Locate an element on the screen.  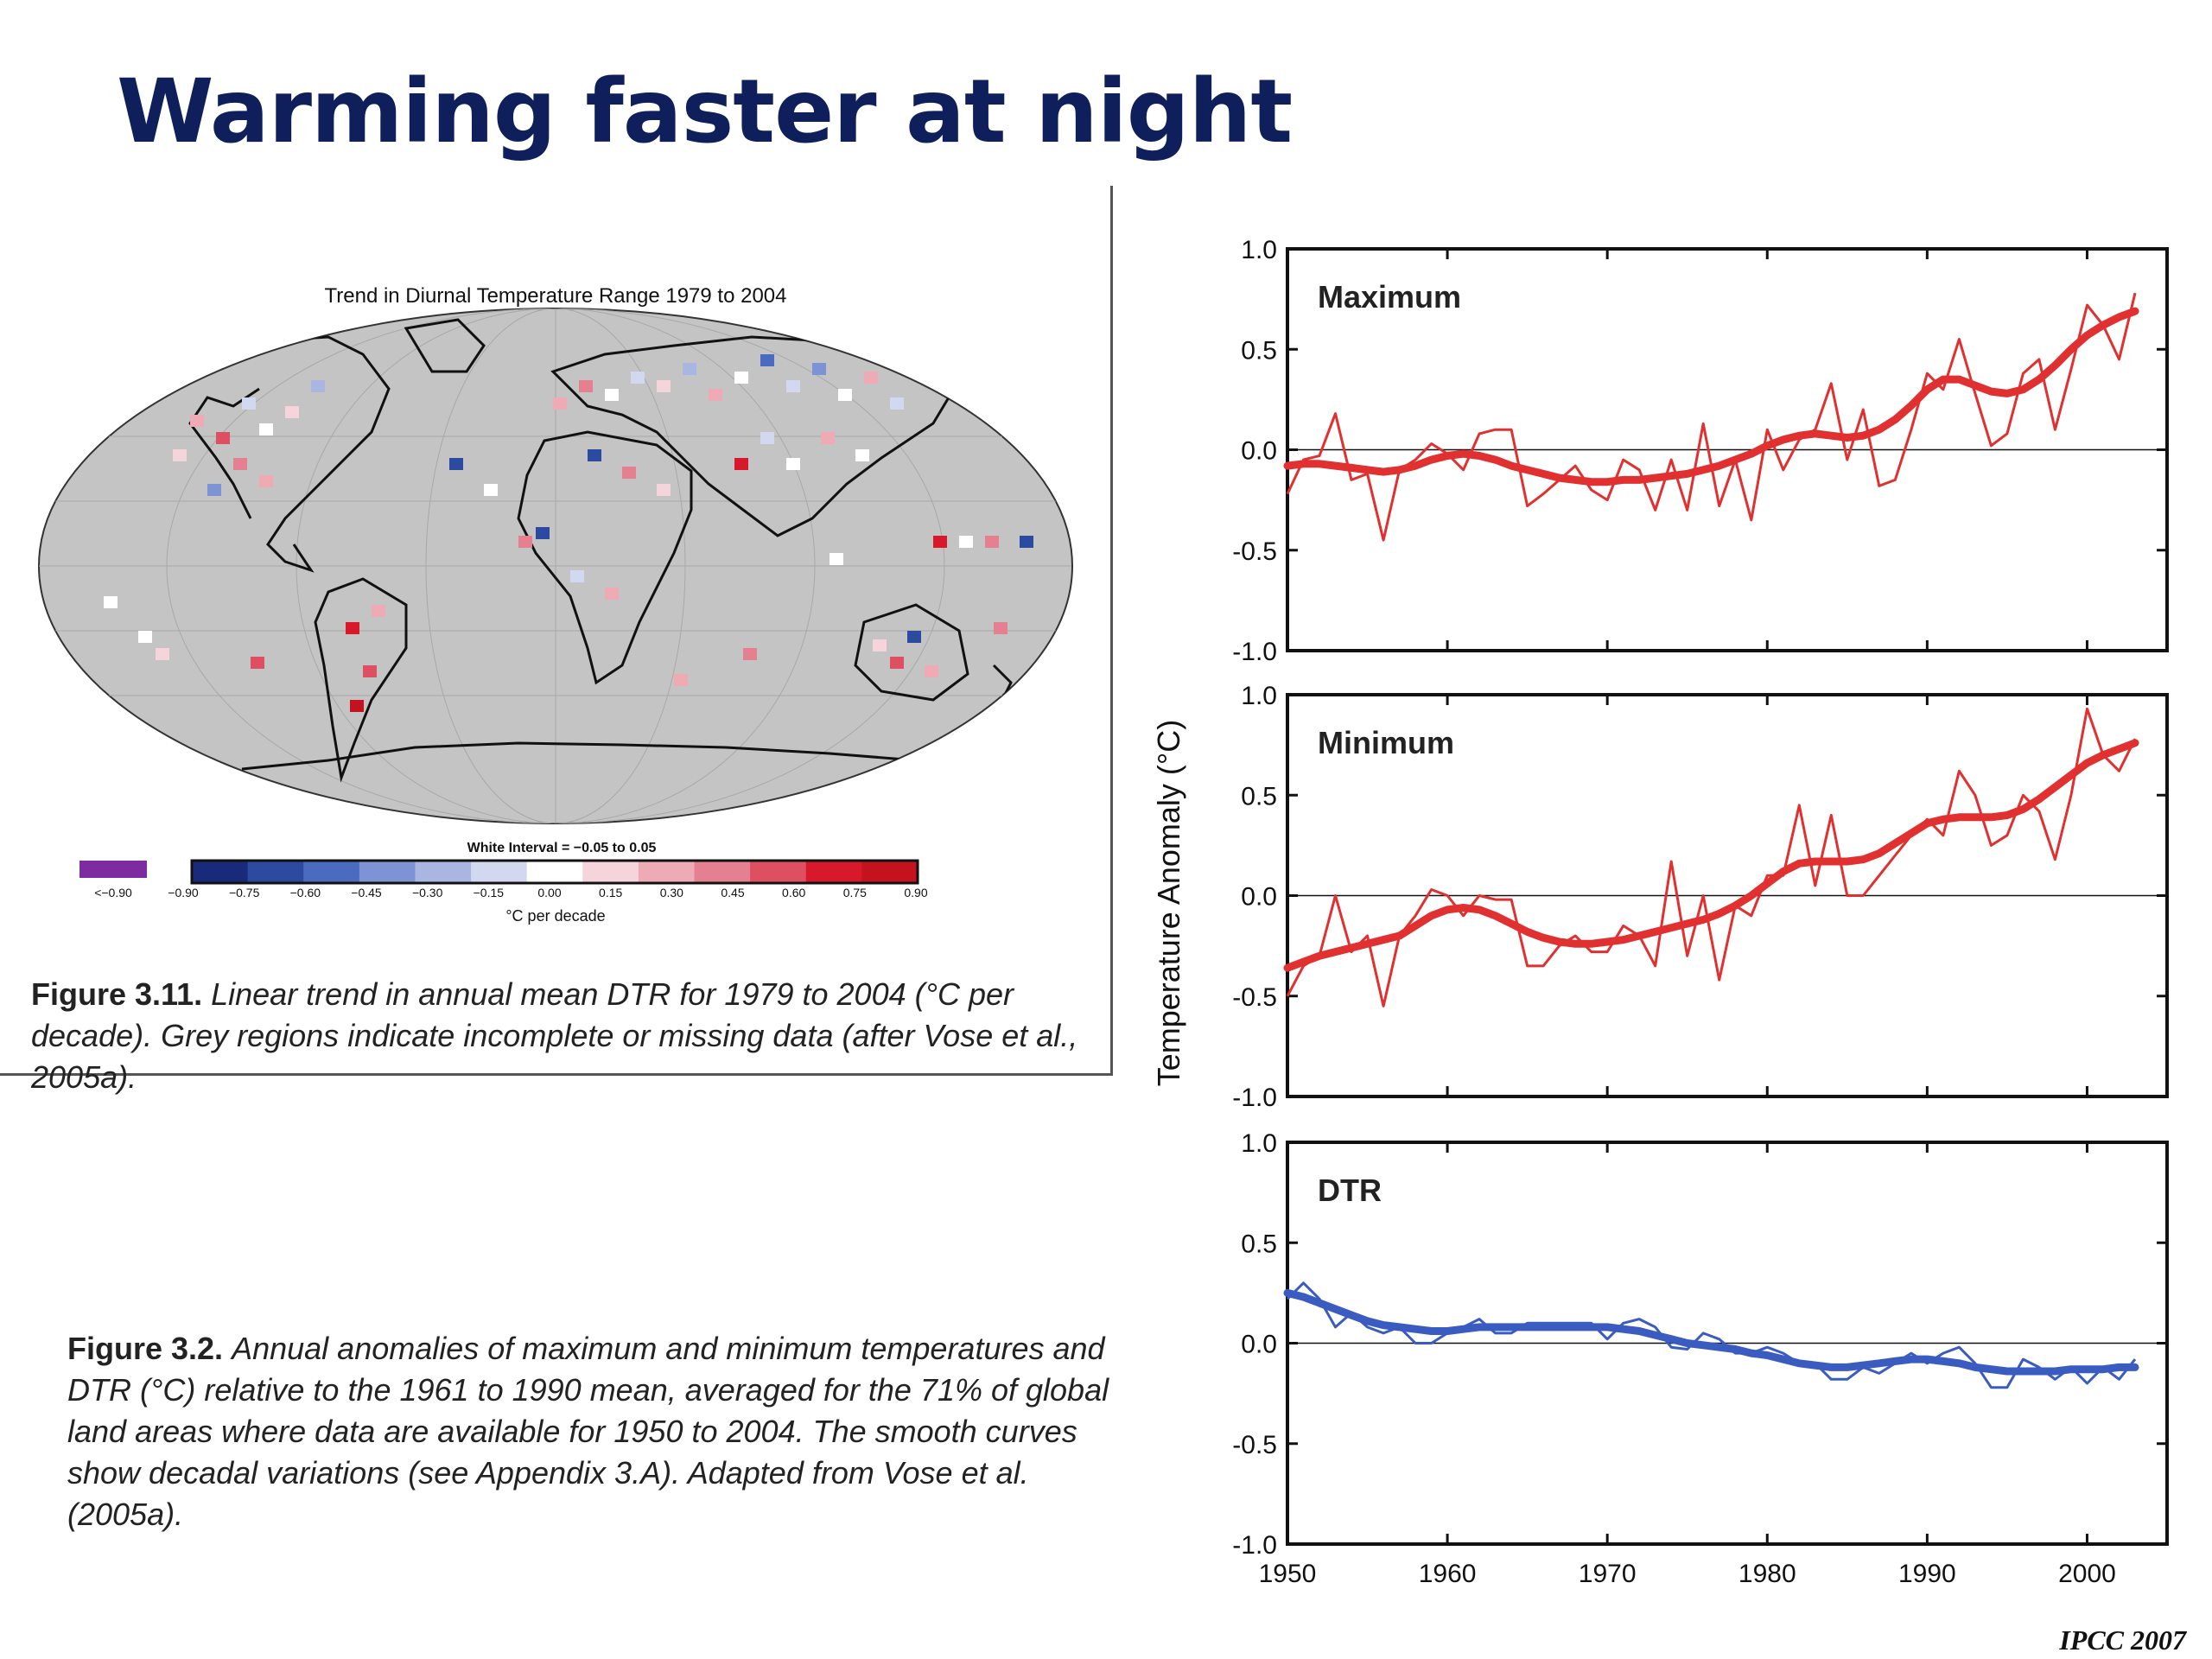
panel-label: DTR is located at coordinates (1350, 1190).